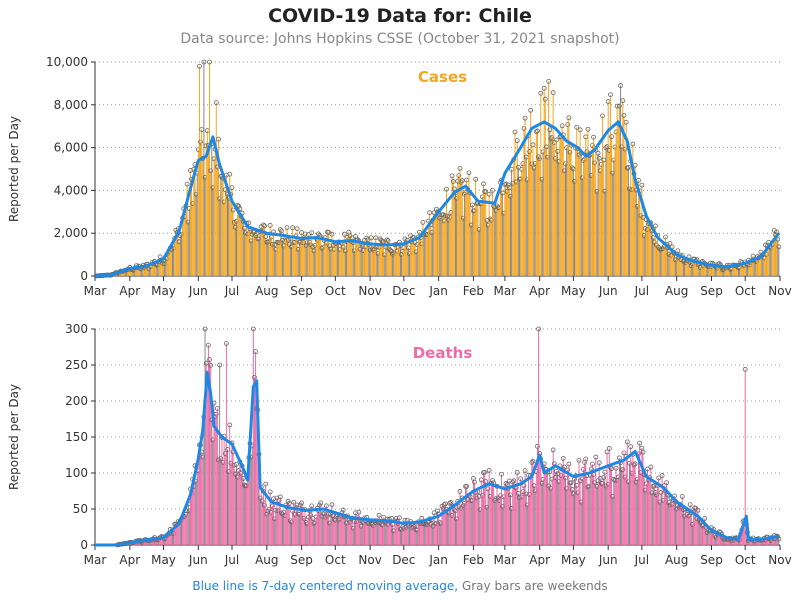 Image resolution: width=800 pixels, height=600 pixels. What do you see at coordinates (14, 169) in the screenshot?
I see `y-axis-label: Reported per Day` at bounding box center [14, 169].